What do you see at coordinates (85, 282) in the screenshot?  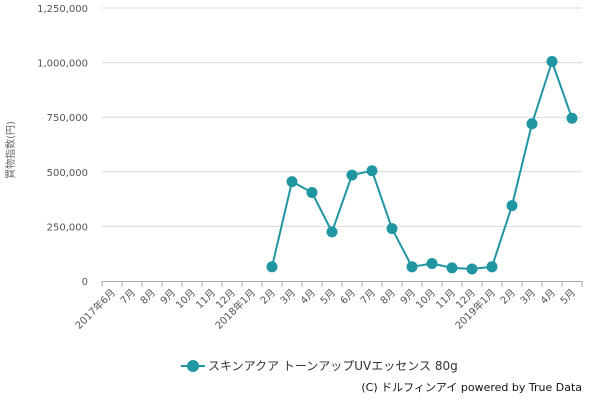 I see `y-tick-label: 0` at bounding box center [85, 282].